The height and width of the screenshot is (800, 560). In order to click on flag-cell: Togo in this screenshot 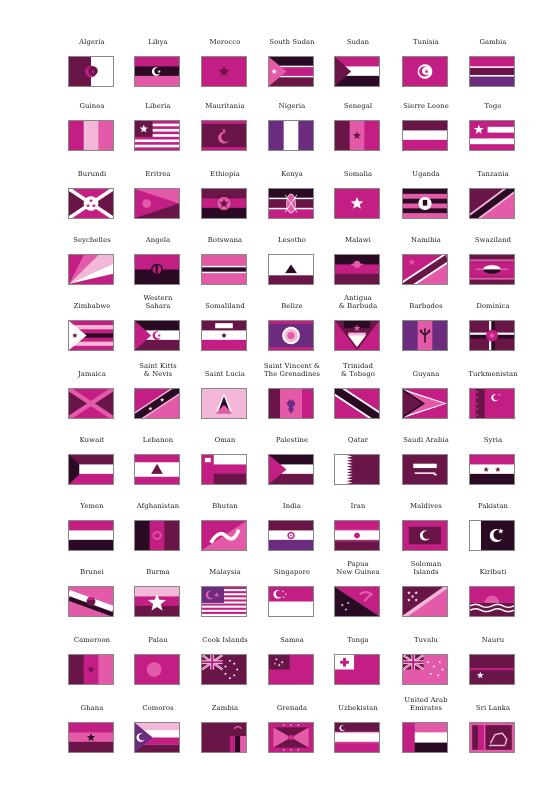, I will do `click(493, 129)`.